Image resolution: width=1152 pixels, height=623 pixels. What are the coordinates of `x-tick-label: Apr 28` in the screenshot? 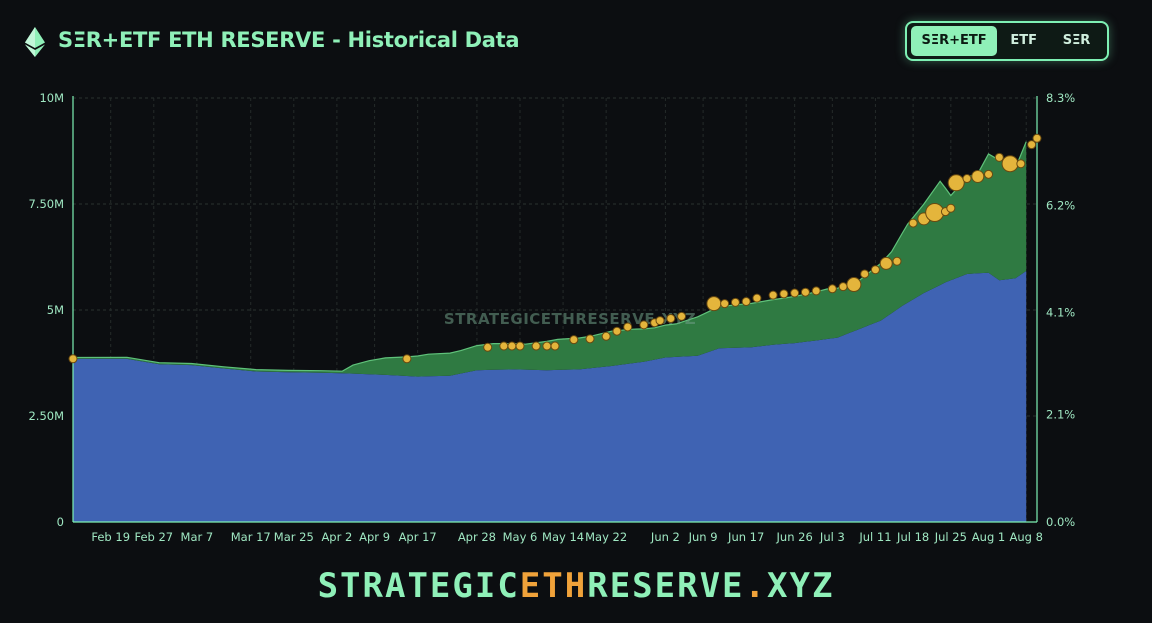 It's located at (477, 537).